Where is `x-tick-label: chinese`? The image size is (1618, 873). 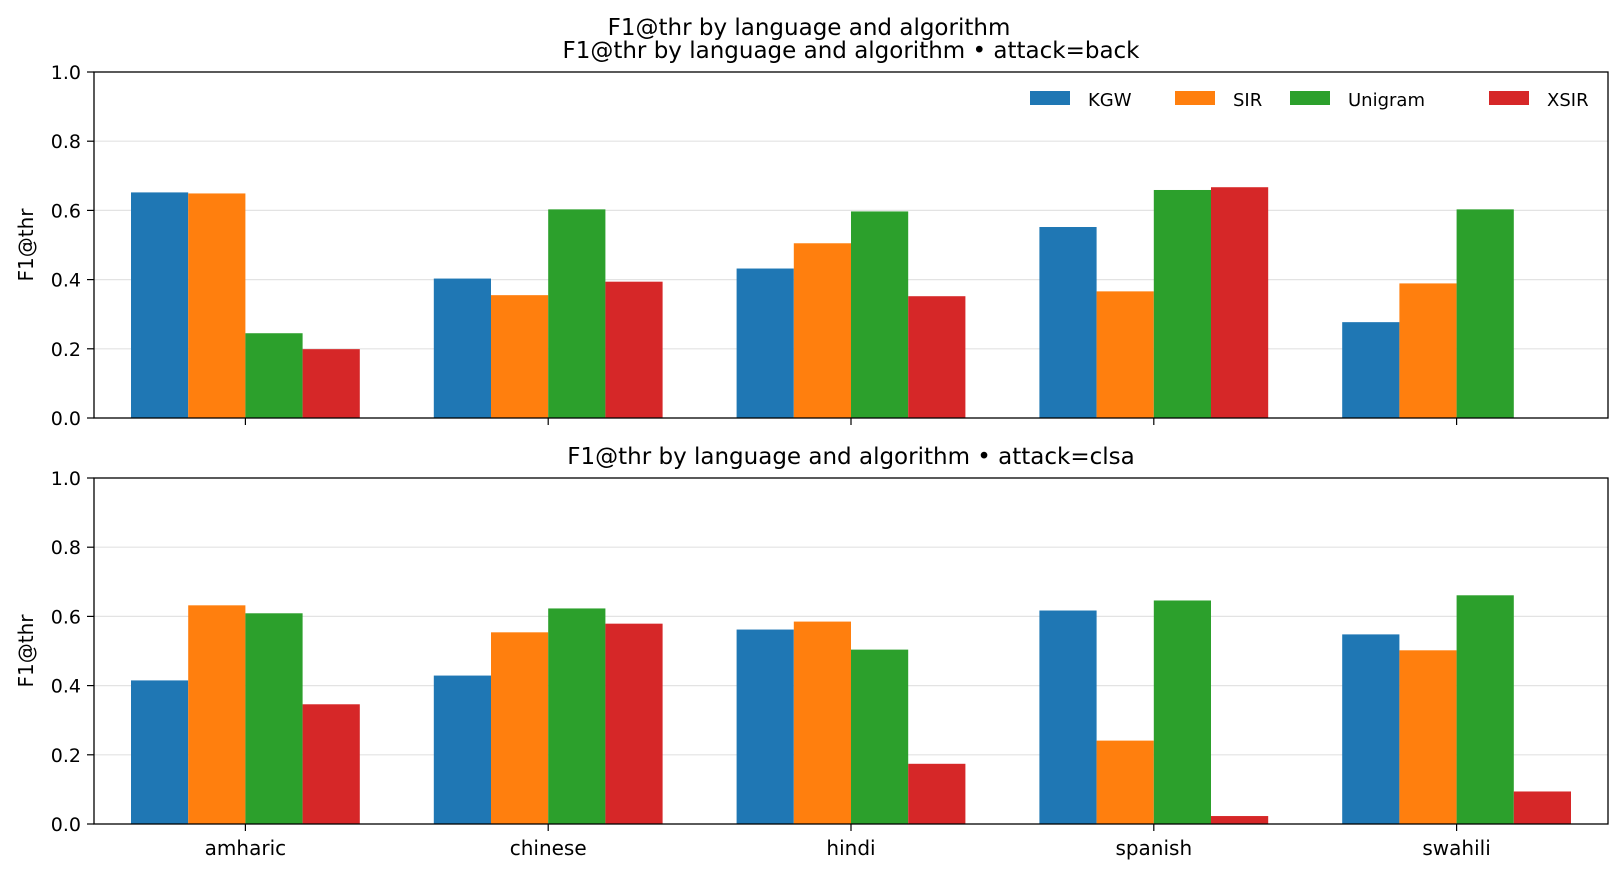 x-tick-label: chinese is located at coordinates (548, 848).